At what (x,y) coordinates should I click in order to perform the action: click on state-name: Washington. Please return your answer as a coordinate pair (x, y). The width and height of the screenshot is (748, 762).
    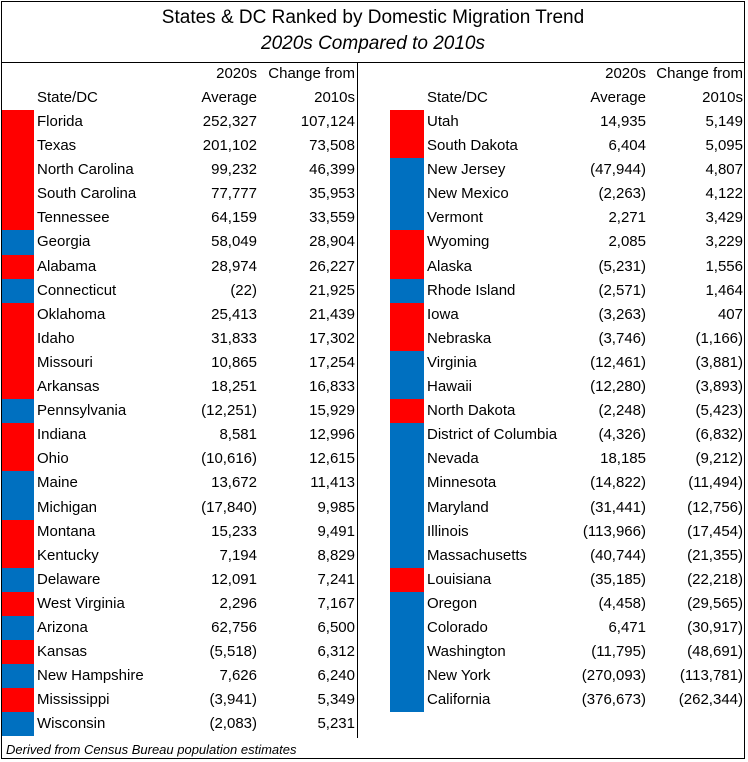
    Looking at the image, I should click on (466, 652).